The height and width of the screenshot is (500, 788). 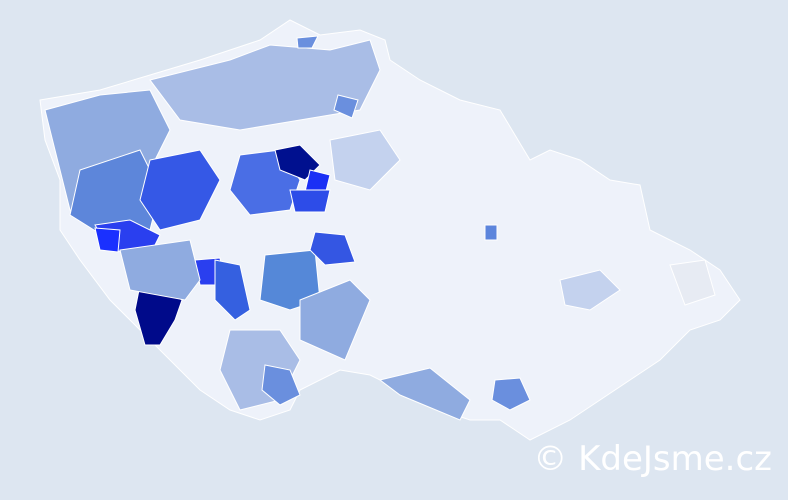 What do you see at coordinates (652, 459) in the screenshot?
I see `watermark: © KdeJsme.cz` at bounding box center [652, 459].